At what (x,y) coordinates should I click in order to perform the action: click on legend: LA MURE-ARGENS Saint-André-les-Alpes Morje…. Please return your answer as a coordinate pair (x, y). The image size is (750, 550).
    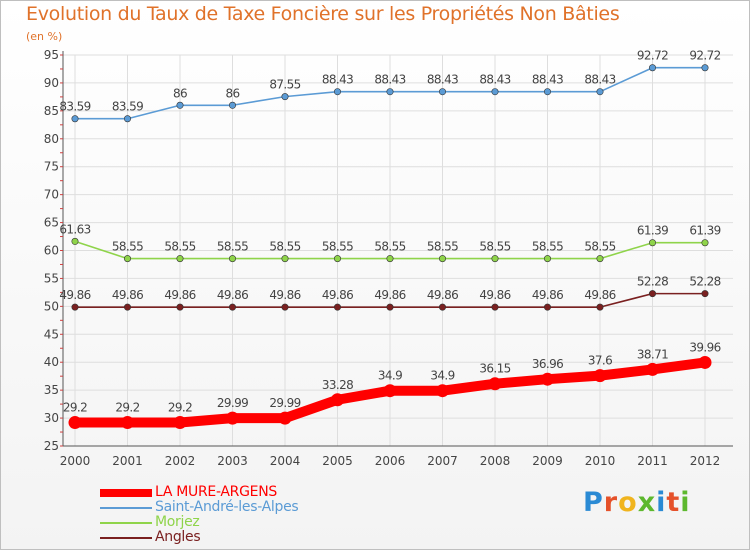
    Looking at the image, I should click on (230, 514).